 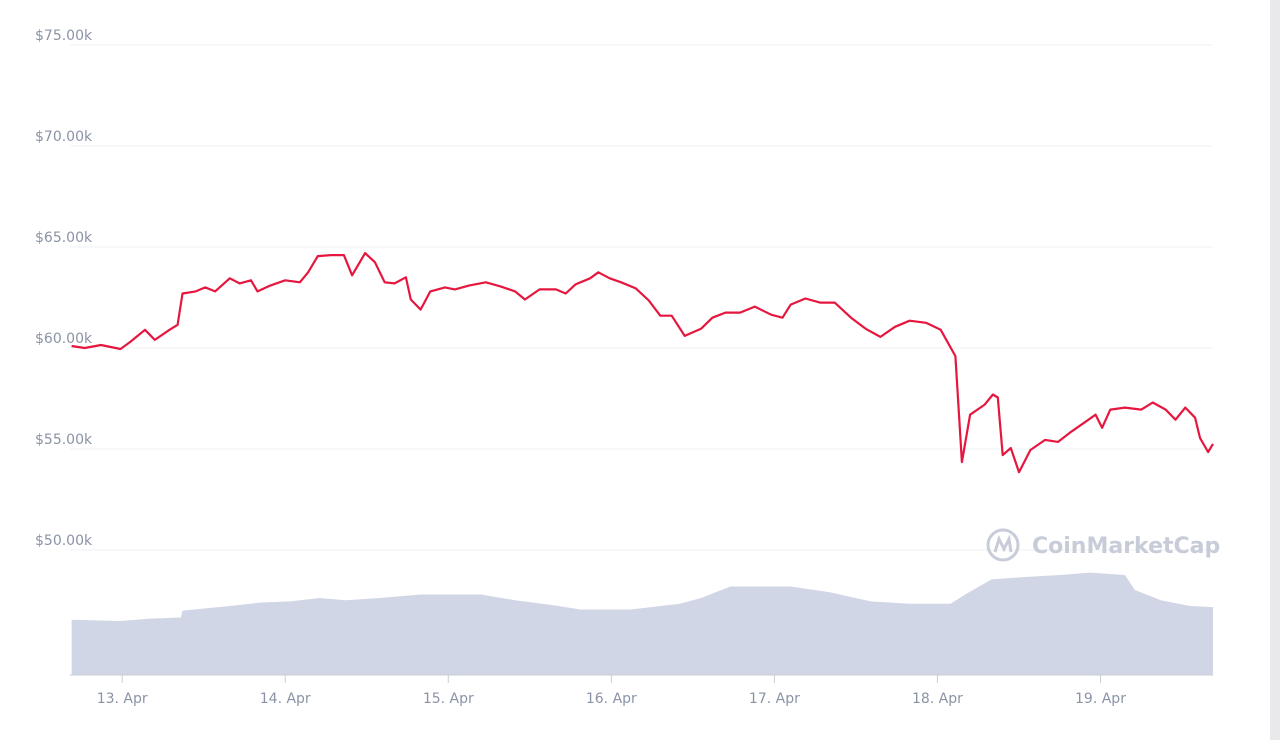 I want to click on x-tick-label: 16. Apr, so click(x=611, y=699).